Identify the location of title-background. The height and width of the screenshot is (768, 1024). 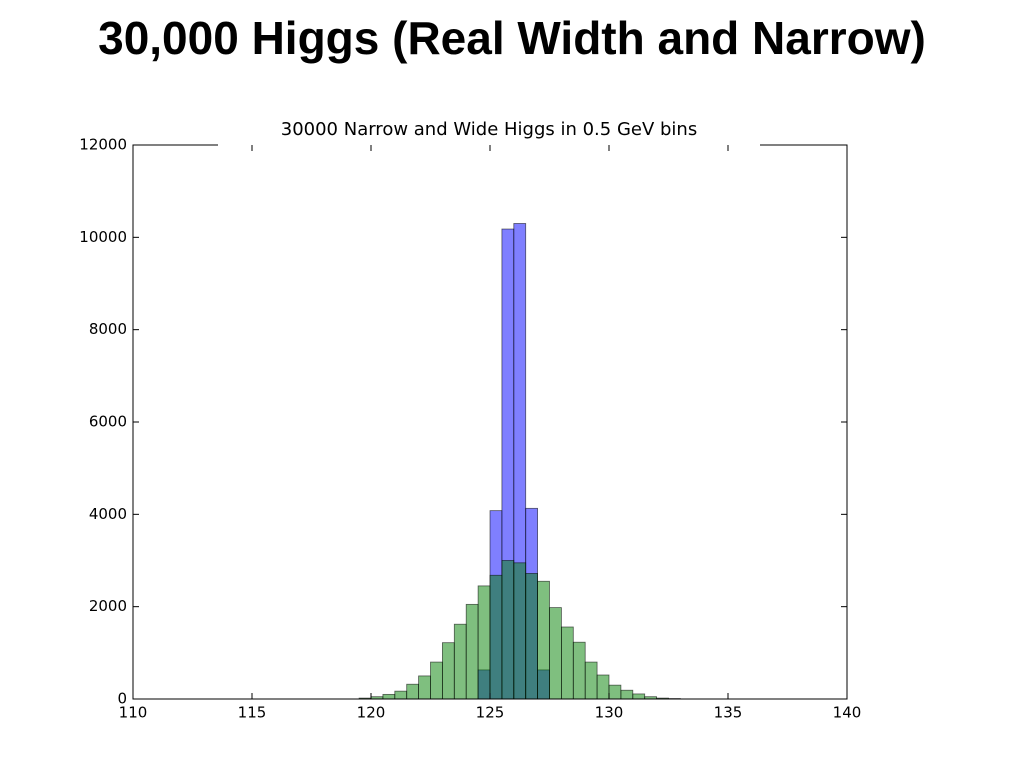
(489, 131).